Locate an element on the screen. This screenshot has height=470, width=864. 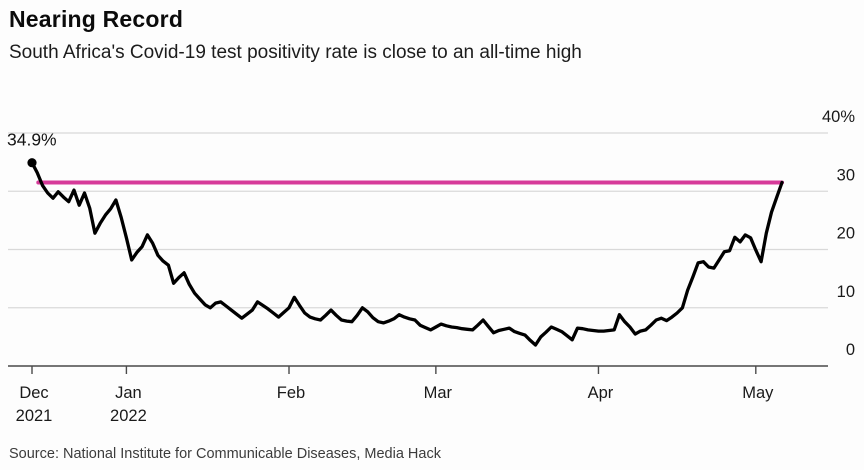
y-axis-label-0: 0 is located at coordinates (850, 350).